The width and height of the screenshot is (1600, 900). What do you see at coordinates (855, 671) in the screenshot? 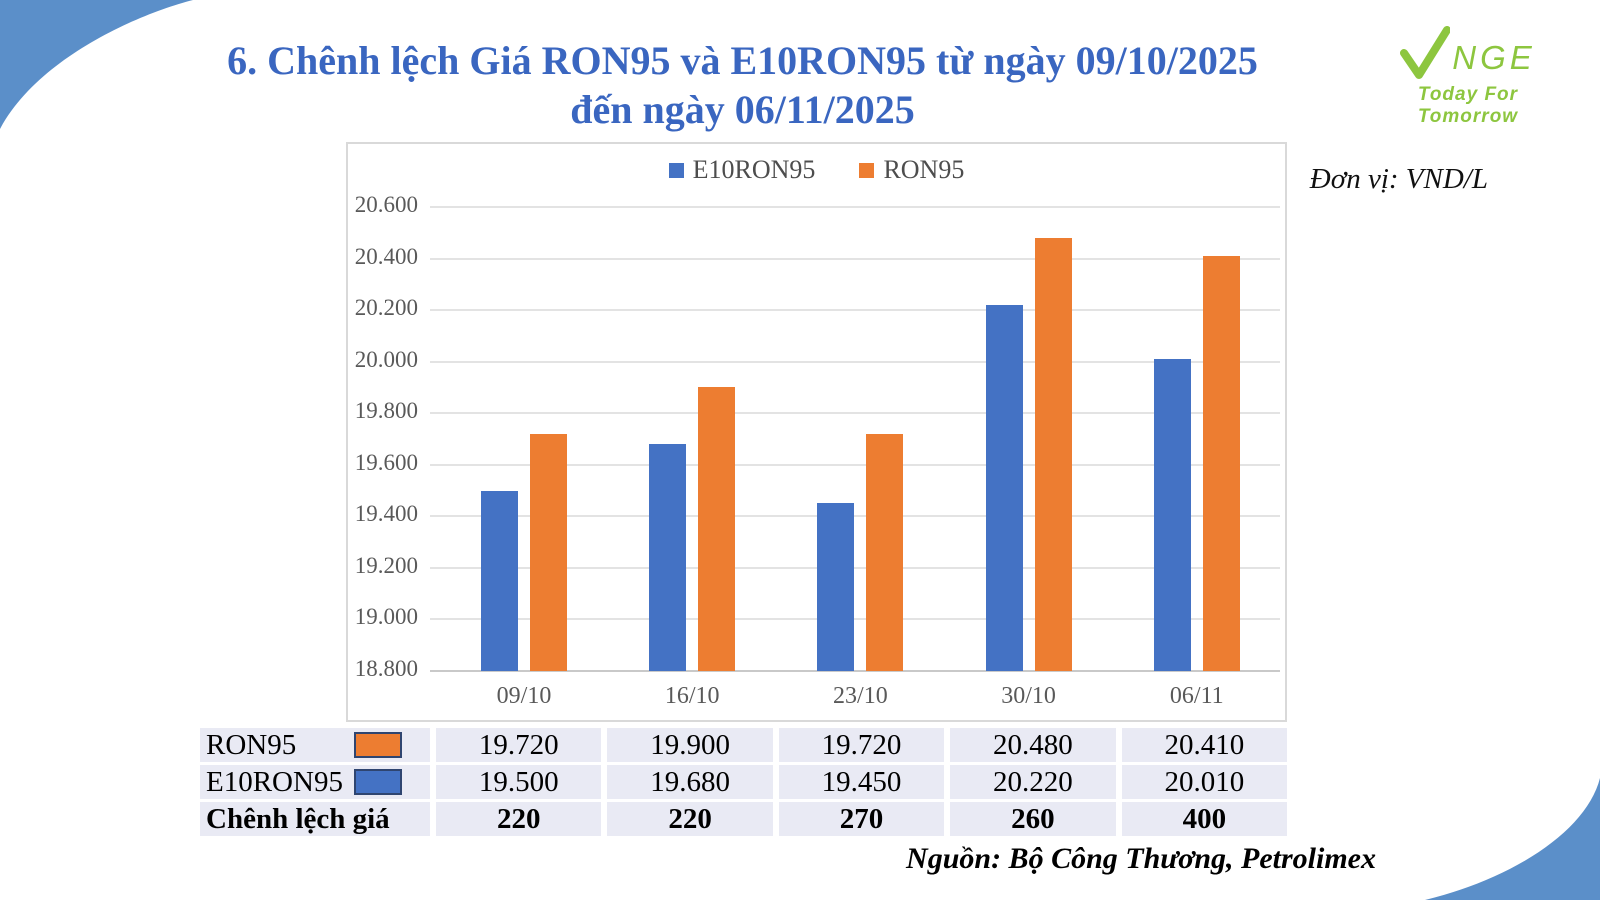
I see `x-axis-line` at bounding box center [855, 671].